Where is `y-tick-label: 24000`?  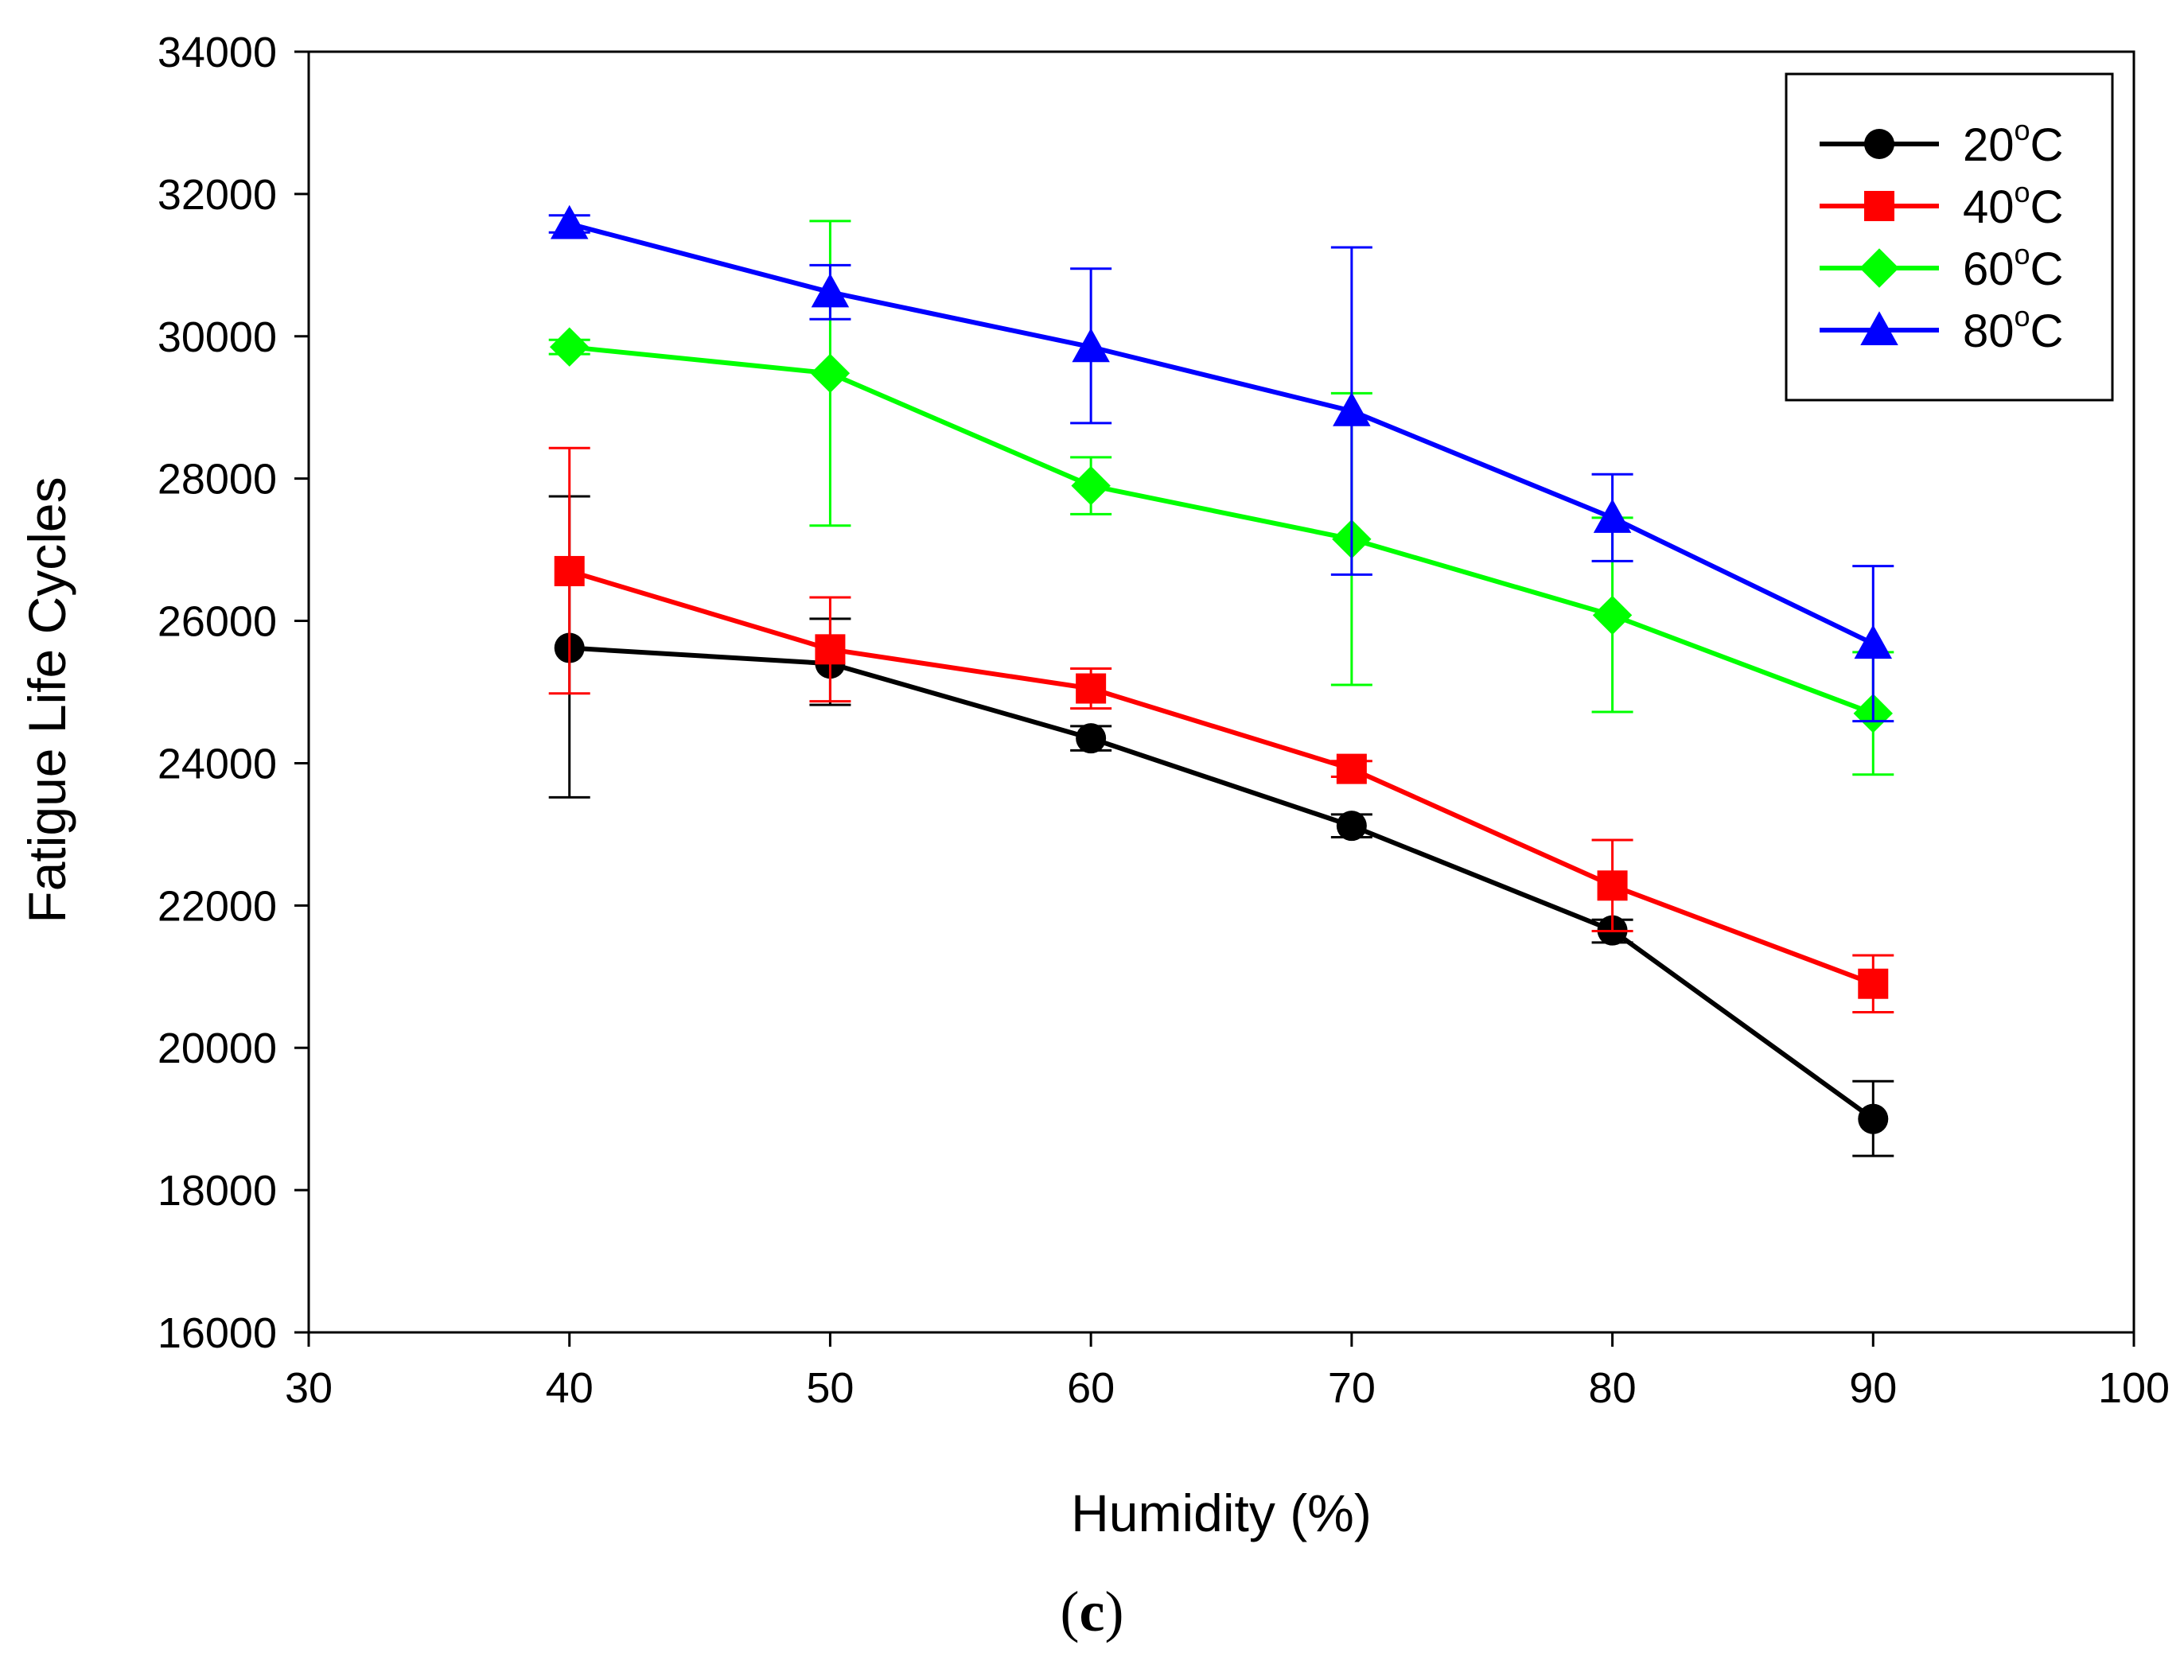 y-tick-label: 24000 is located at coordinates (217, 764).